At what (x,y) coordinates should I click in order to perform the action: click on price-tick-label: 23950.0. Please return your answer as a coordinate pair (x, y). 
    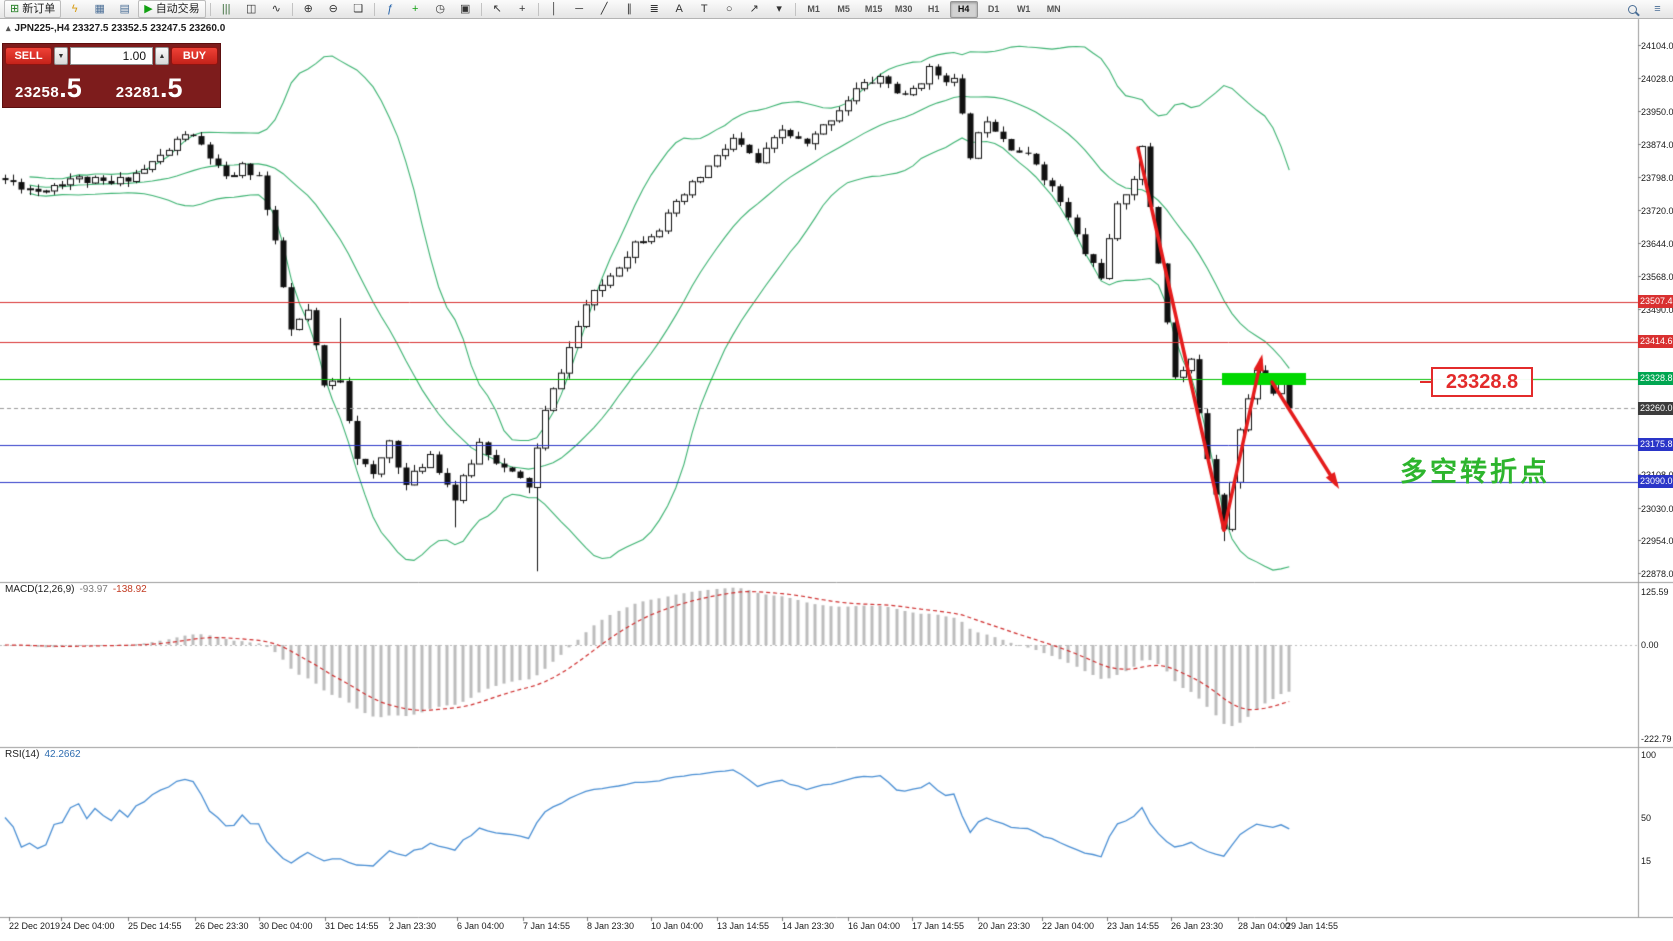
    Looking at the image, I should click on (1657, 112).